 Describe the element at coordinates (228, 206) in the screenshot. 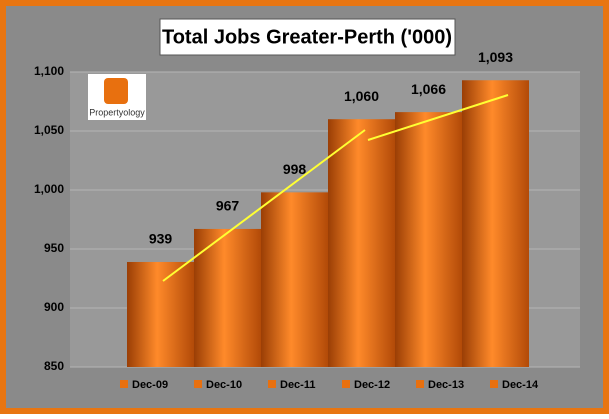

I see `value-label: 967` at that location.